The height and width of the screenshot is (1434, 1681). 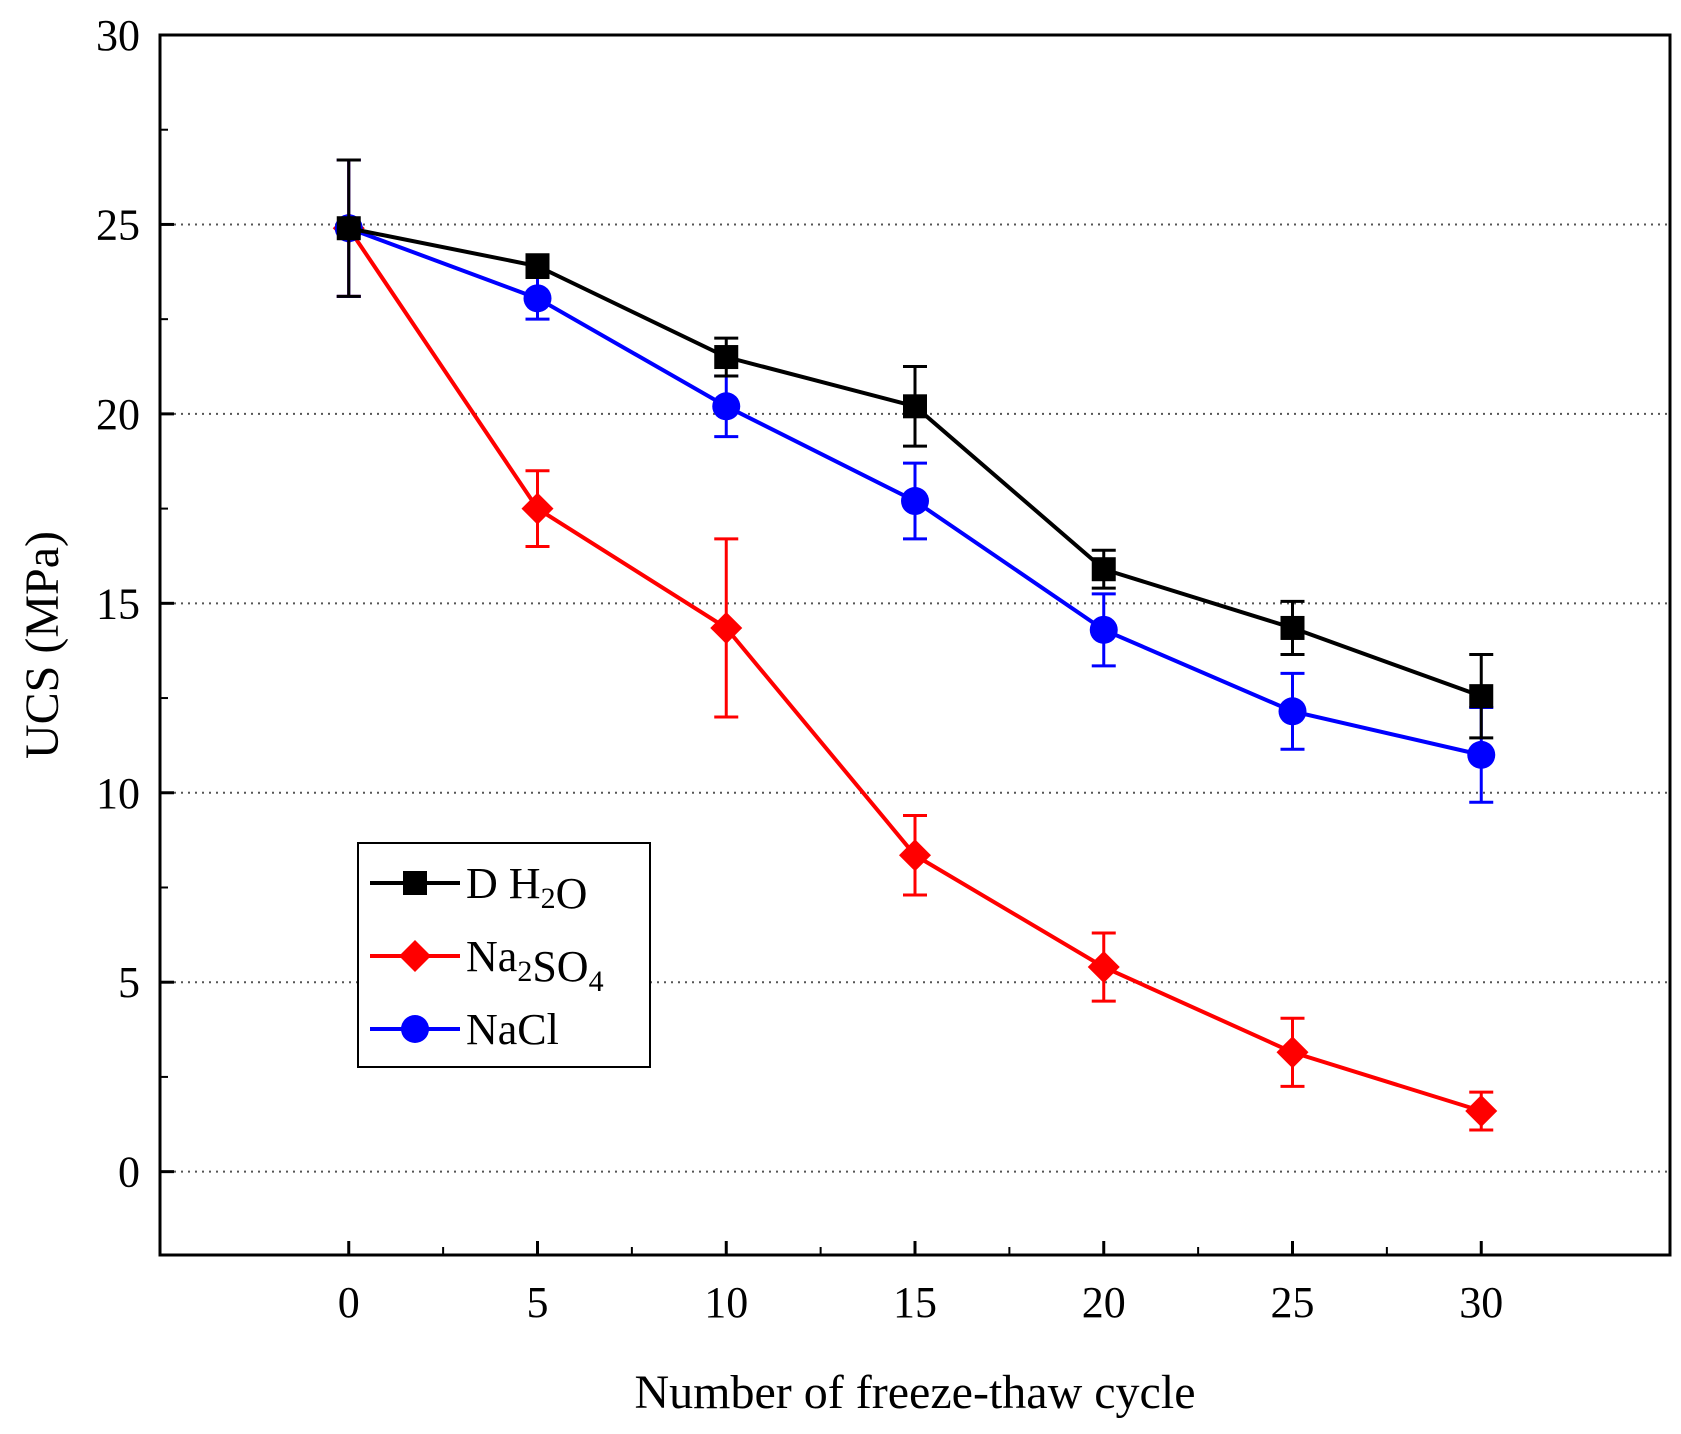 I want to click on legend-subscript: 4, so click(x=596, y=981).